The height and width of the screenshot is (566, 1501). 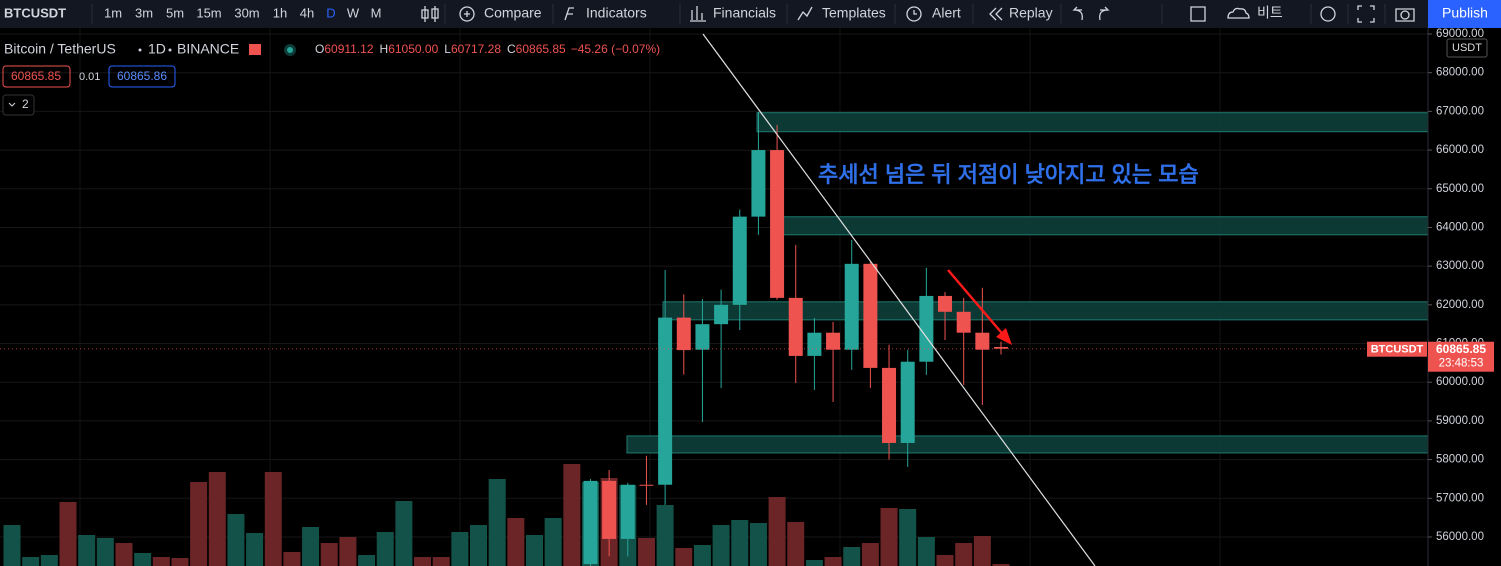 I want to click on currency: USDT, so click(x=1467, y=48).